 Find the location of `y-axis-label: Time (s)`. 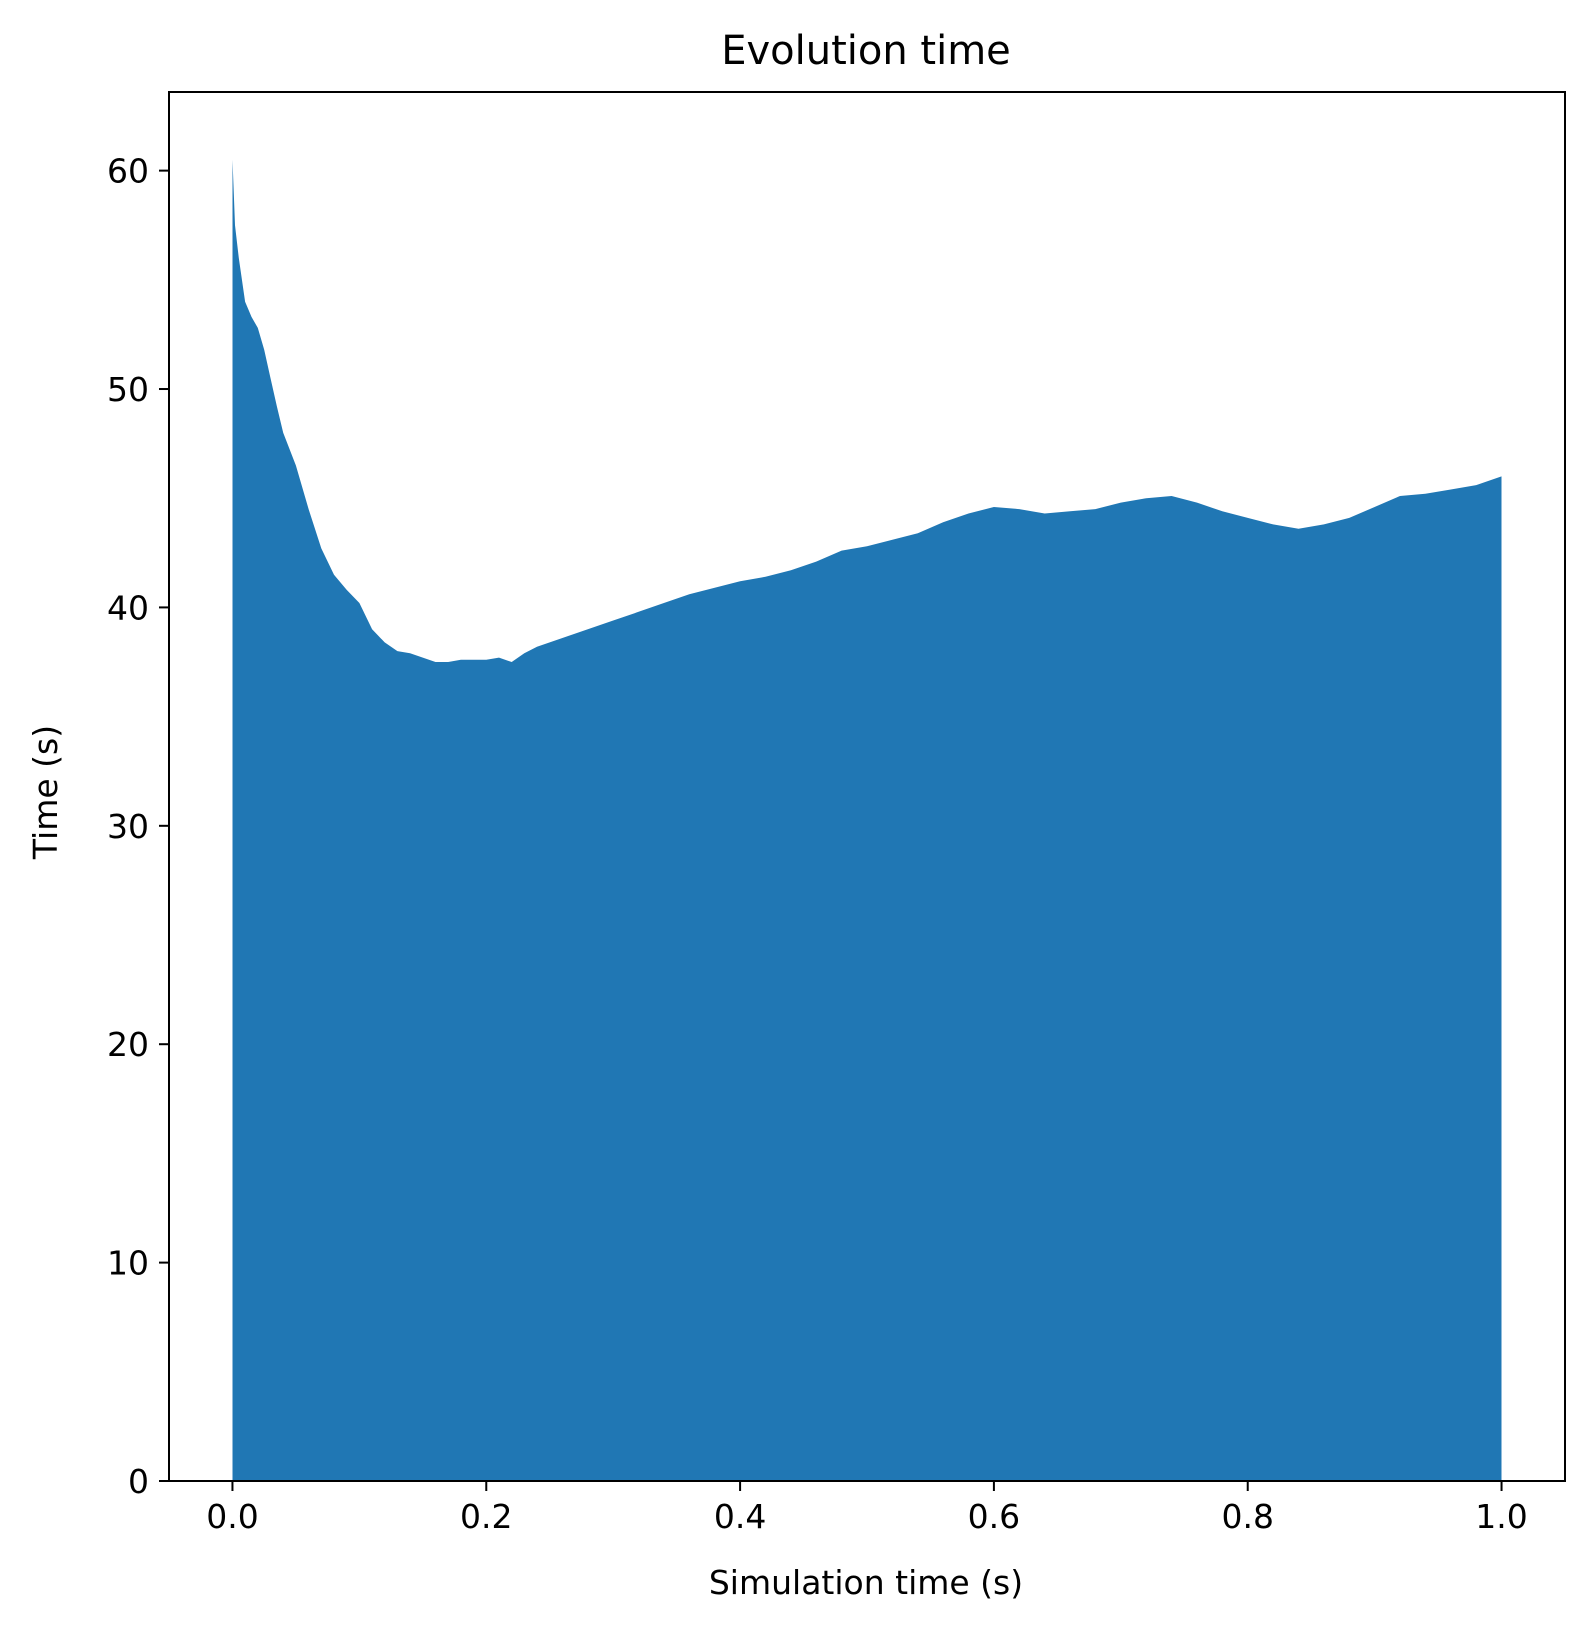

y-axis-label: Time (s) is located at coordinates (45, 792).